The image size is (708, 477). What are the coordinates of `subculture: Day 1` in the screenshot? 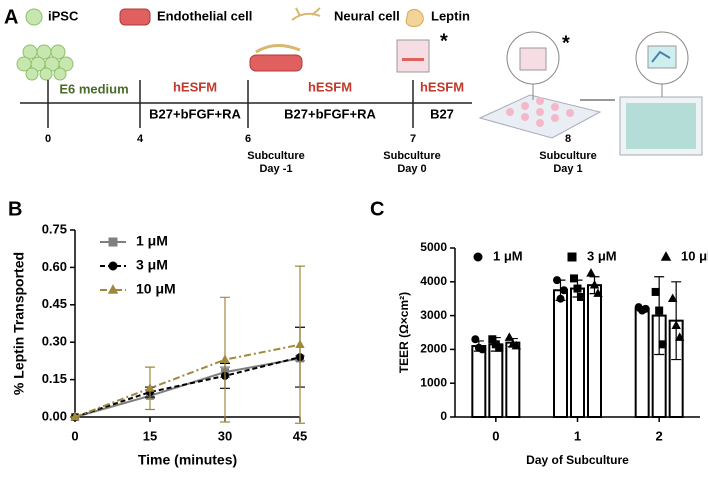 It's located at (567, 169).